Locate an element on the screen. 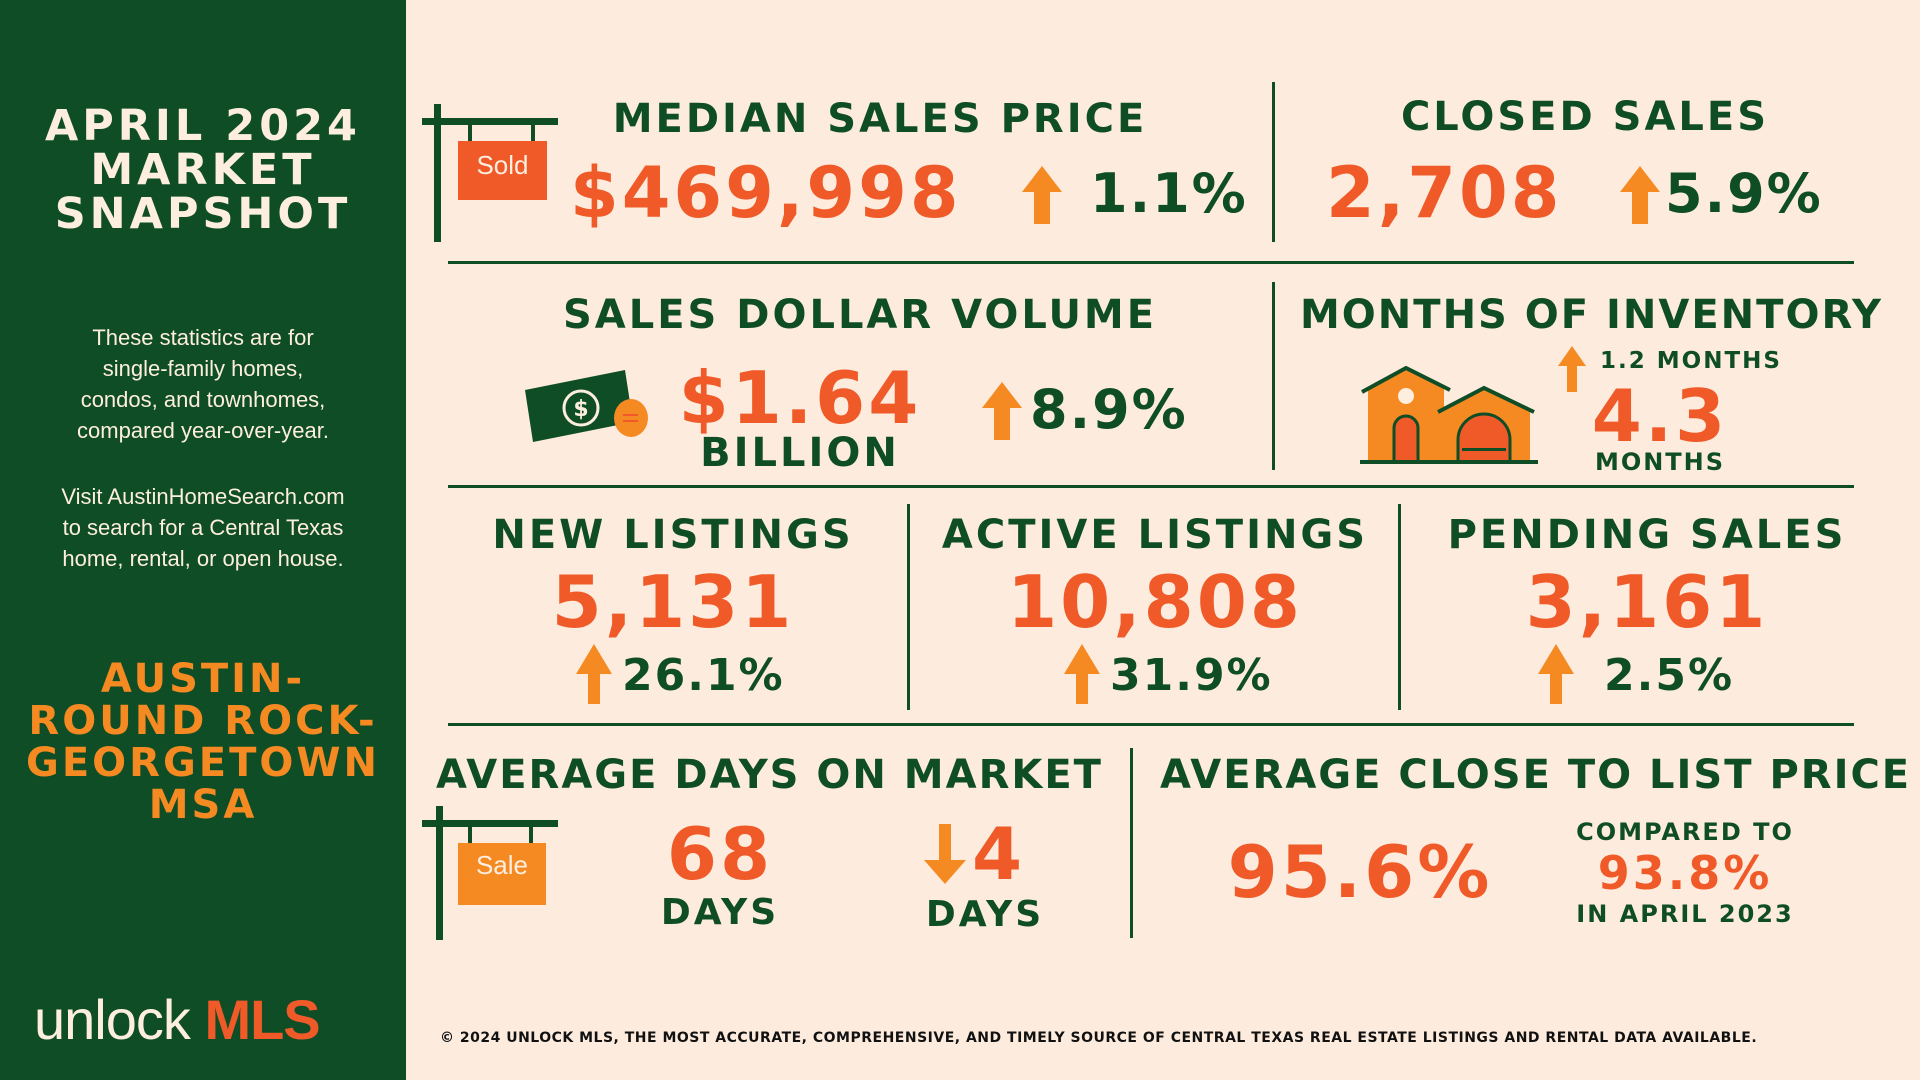  avg-days-change-unit: DAYS is located at coordinates (985, 914).